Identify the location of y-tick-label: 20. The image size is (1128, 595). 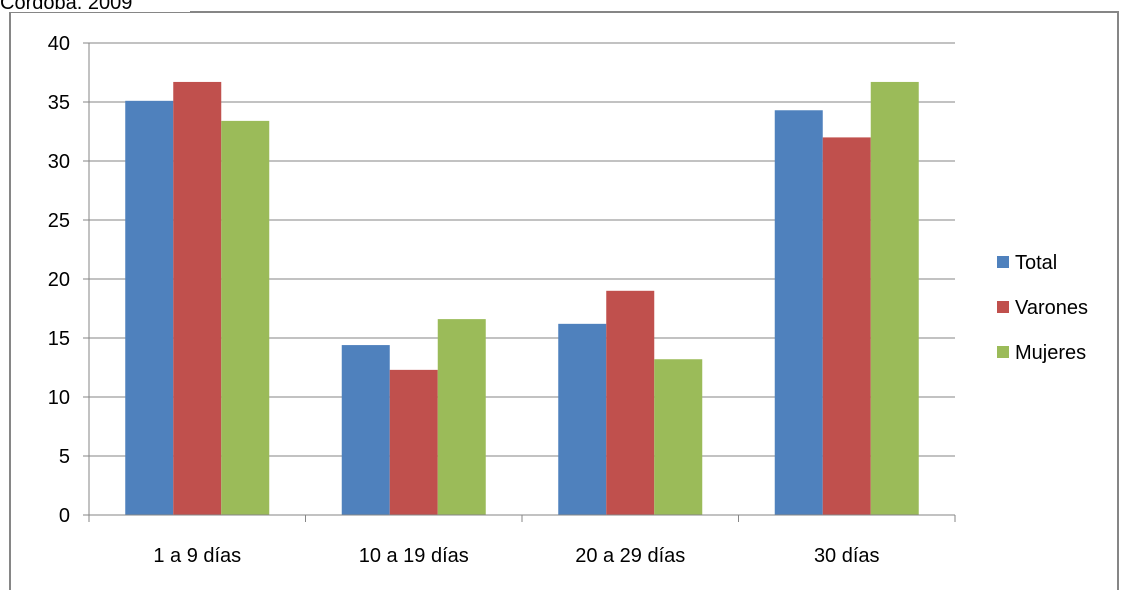
(59, 280).